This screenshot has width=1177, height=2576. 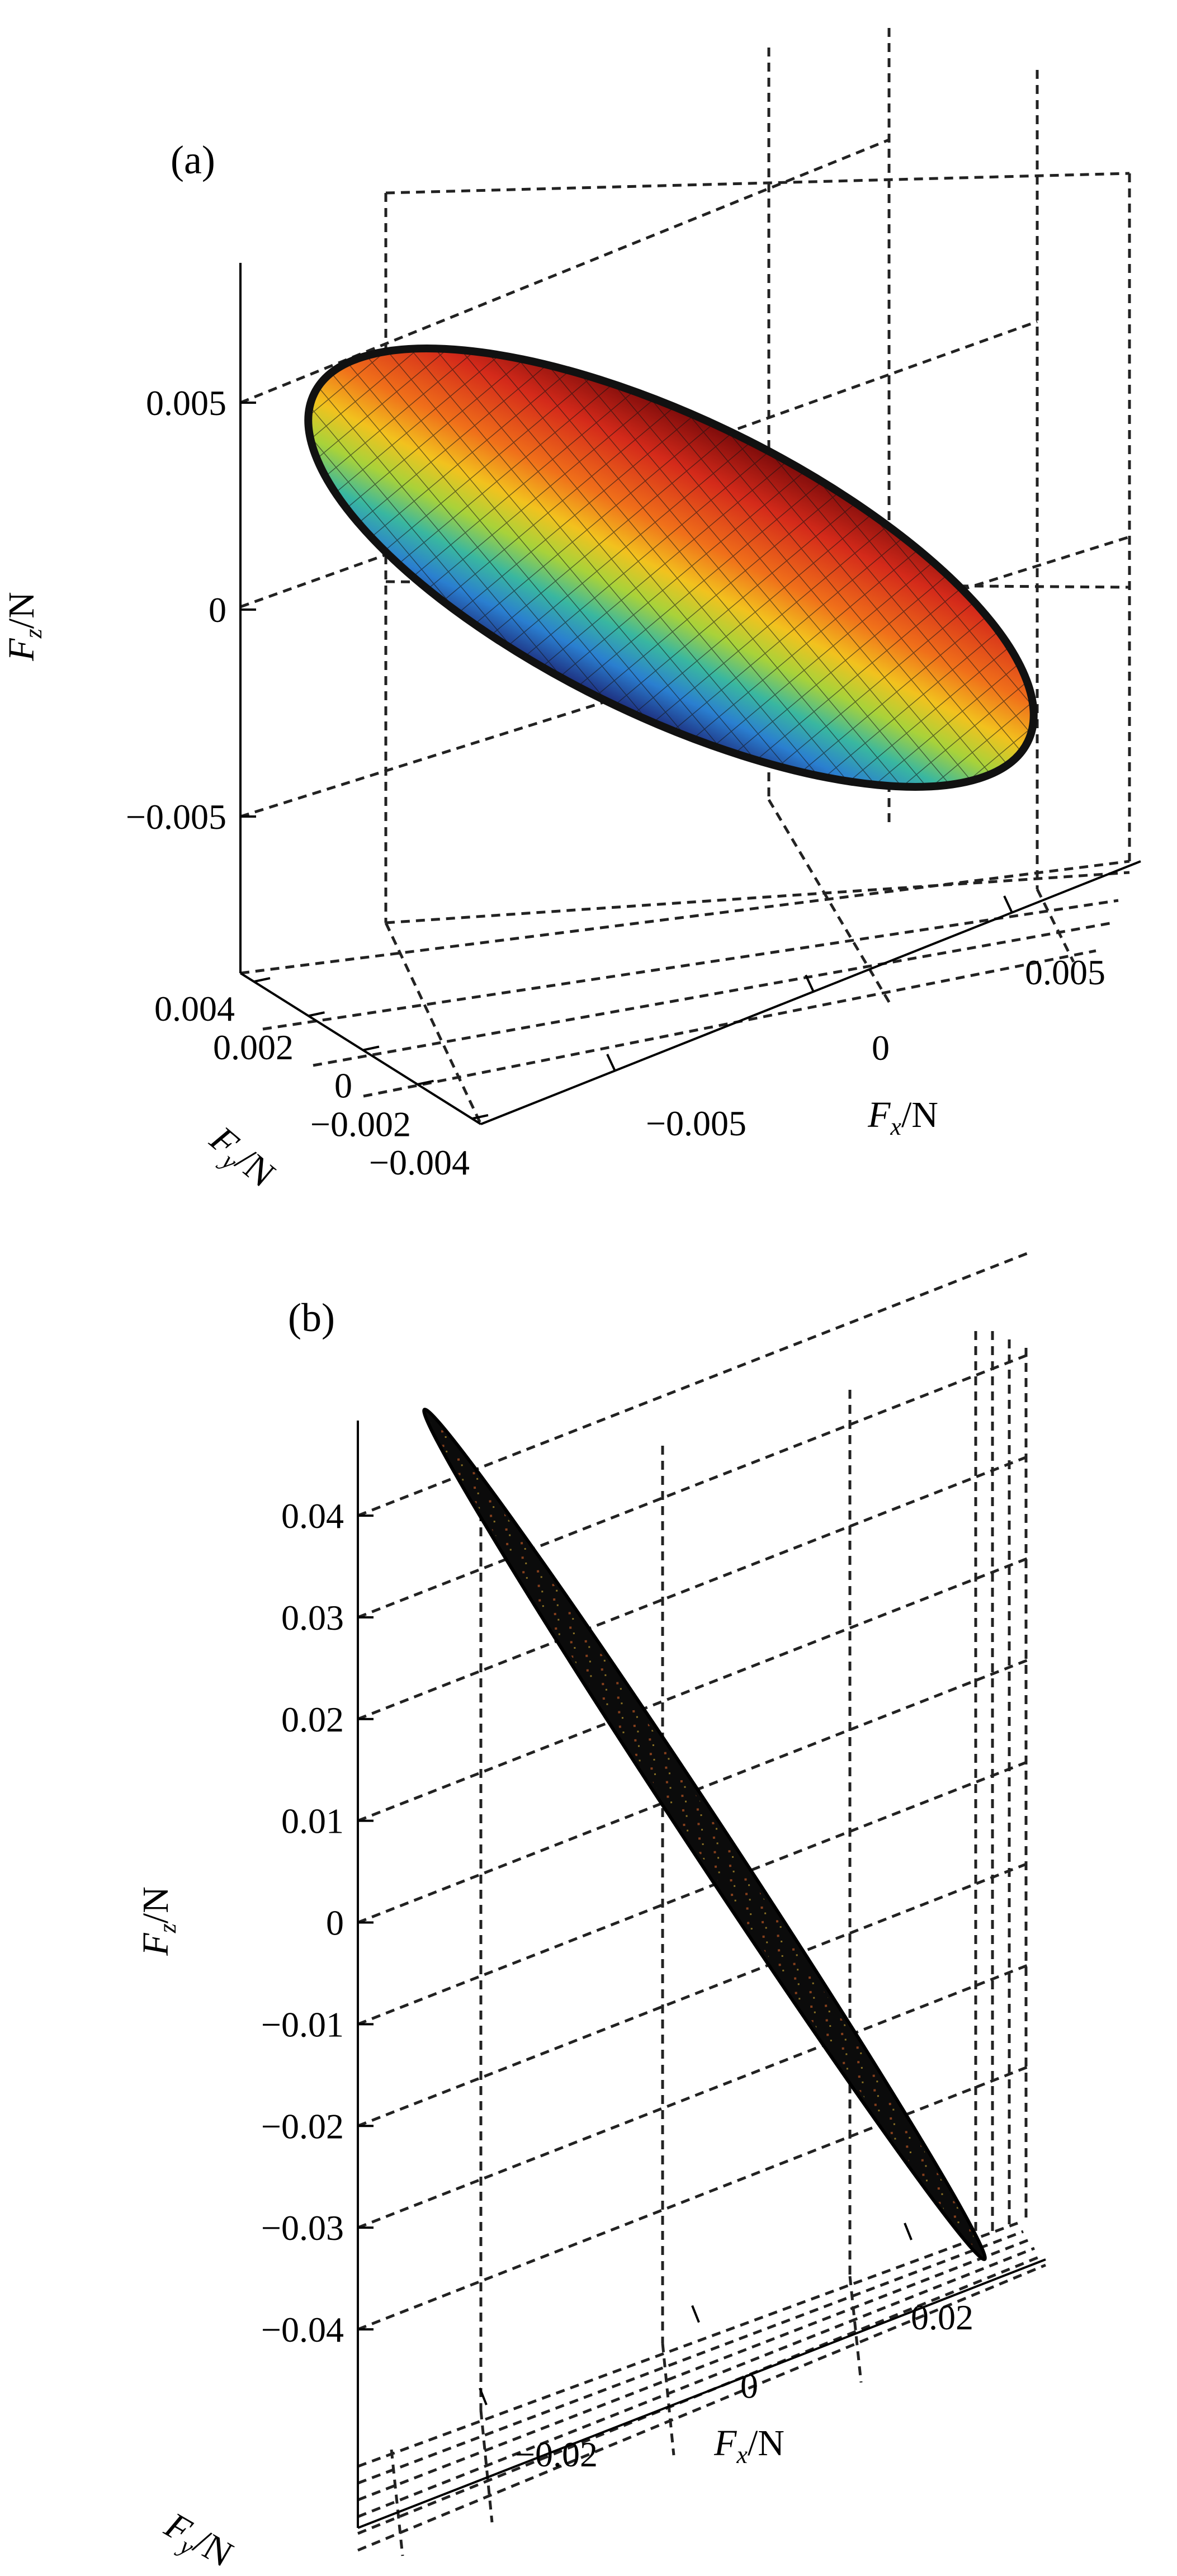 I want to click on z-tick-label-b: −0.01, so click(x=302, y=2024).